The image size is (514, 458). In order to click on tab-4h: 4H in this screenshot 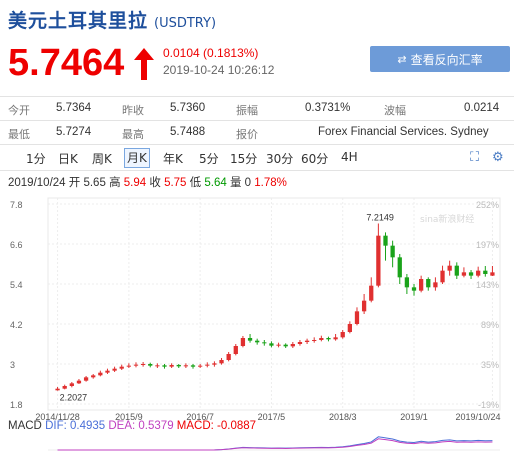, I will do `click(349, 157)`.